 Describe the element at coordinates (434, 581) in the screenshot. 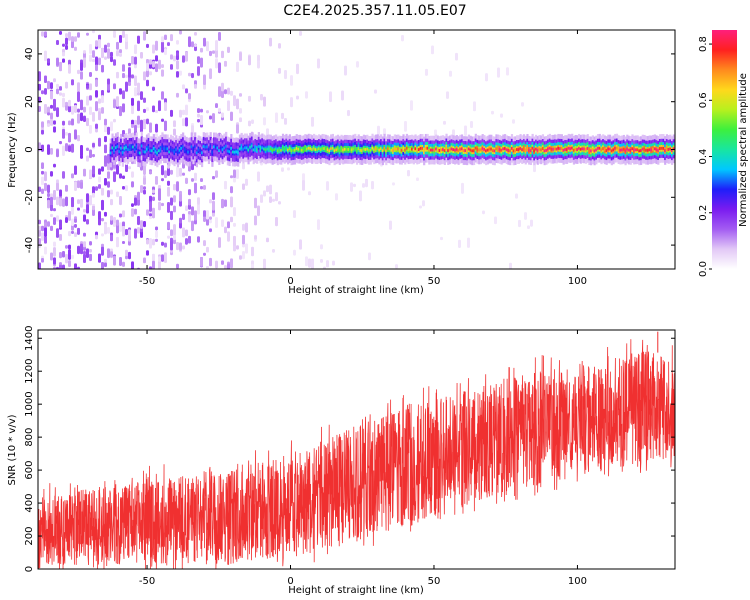

I see `x-tick-label: 50` at that location.